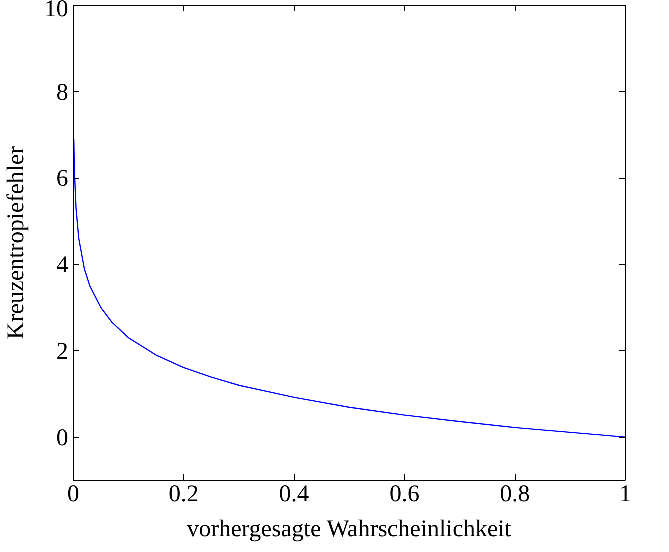  What do you see at coordinates (183, 495) in the screenshot?
I see `x-tick-label: 0.2` at bounding box center [183, 495].